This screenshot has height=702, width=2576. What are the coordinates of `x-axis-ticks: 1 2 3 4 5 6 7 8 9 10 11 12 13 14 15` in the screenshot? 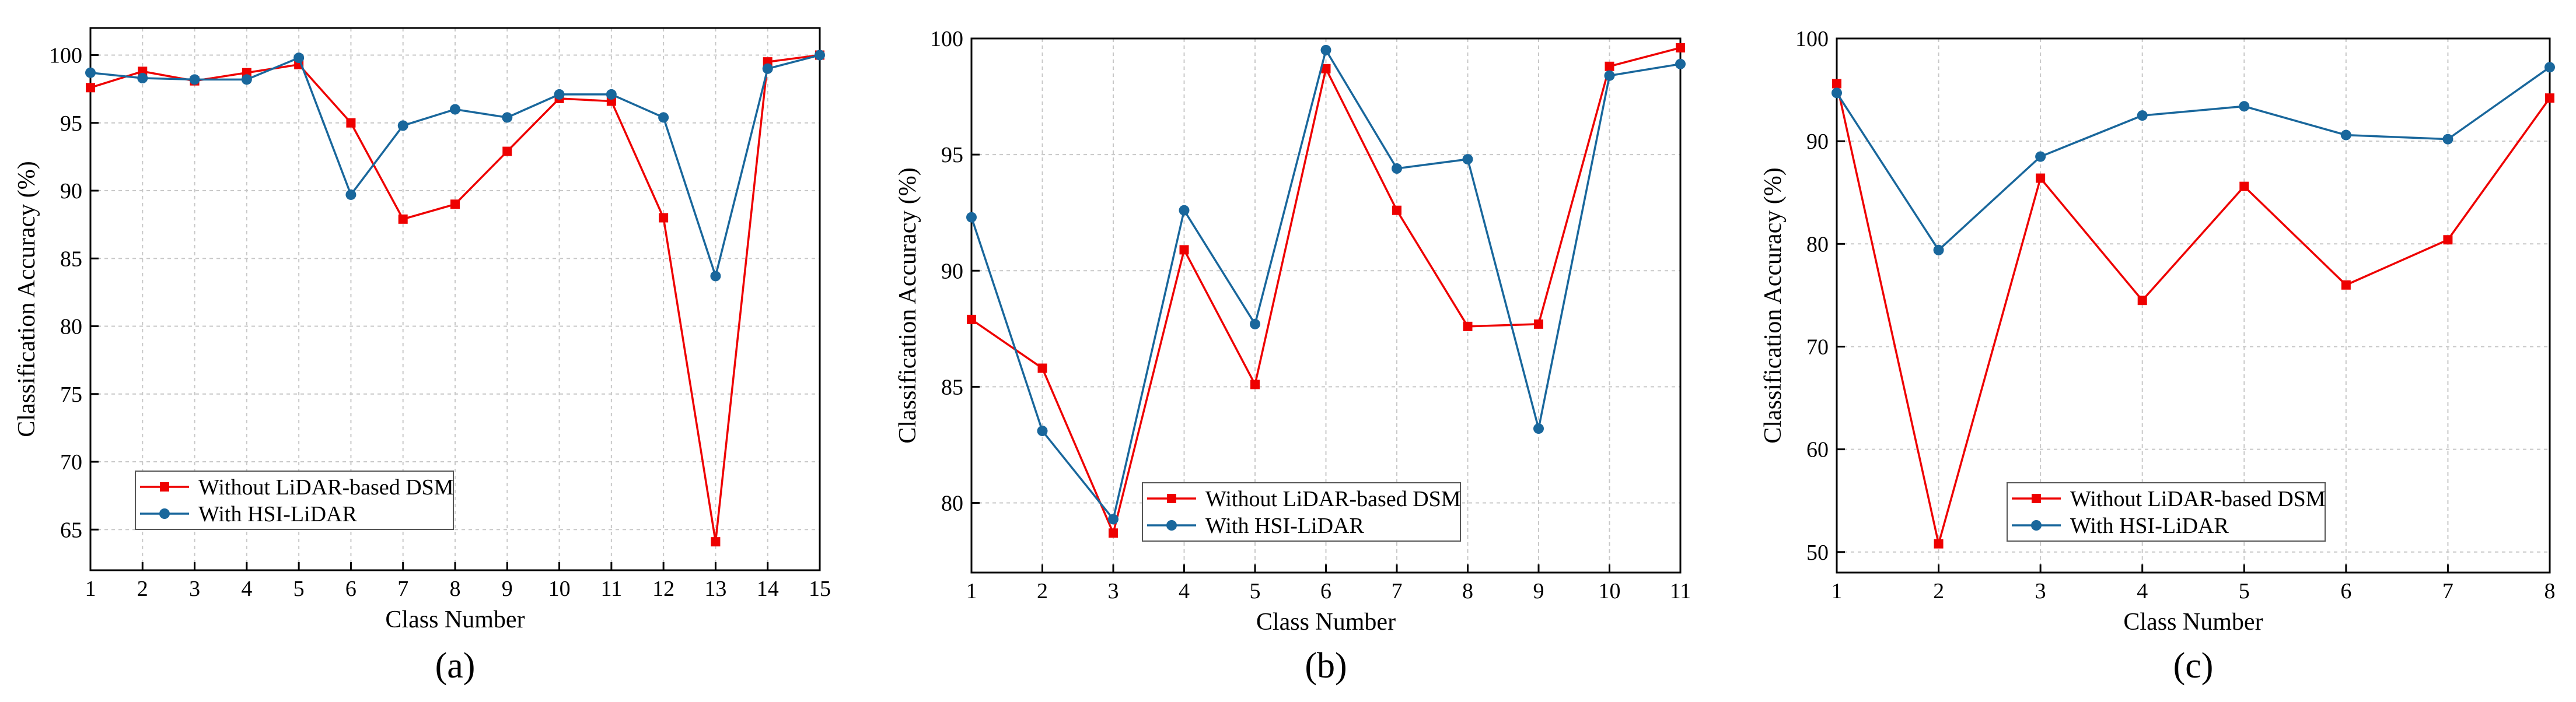 It's located at (458, 581).